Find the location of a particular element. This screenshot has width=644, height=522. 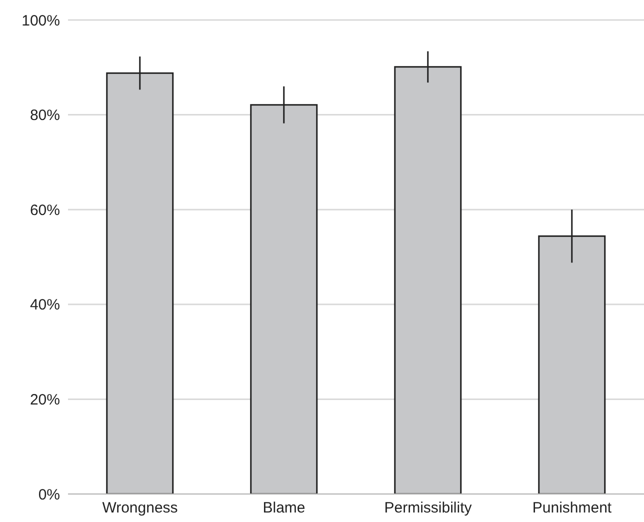

x-tick-label: Blame is located at coordinates (284, 508).